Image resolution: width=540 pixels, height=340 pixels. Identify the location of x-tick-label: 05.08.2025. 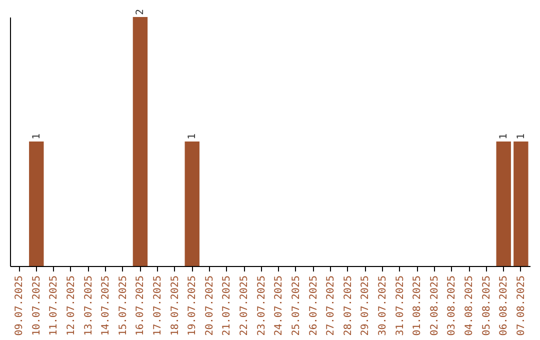
(486, 306).